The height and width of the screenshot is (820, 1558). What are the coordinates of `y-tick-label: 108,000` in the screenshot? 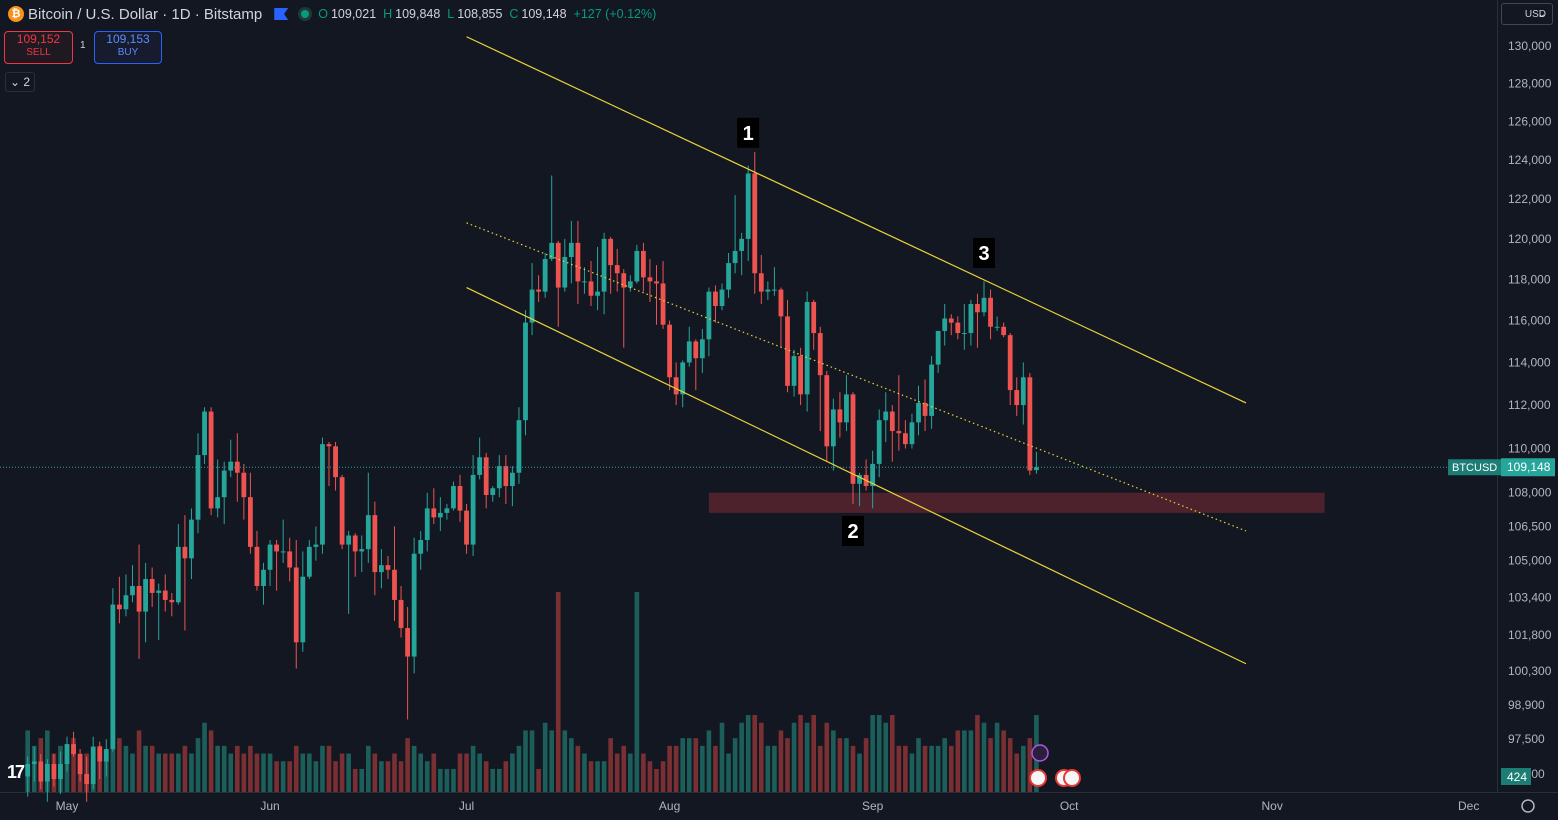 It's located at (1530, 493).